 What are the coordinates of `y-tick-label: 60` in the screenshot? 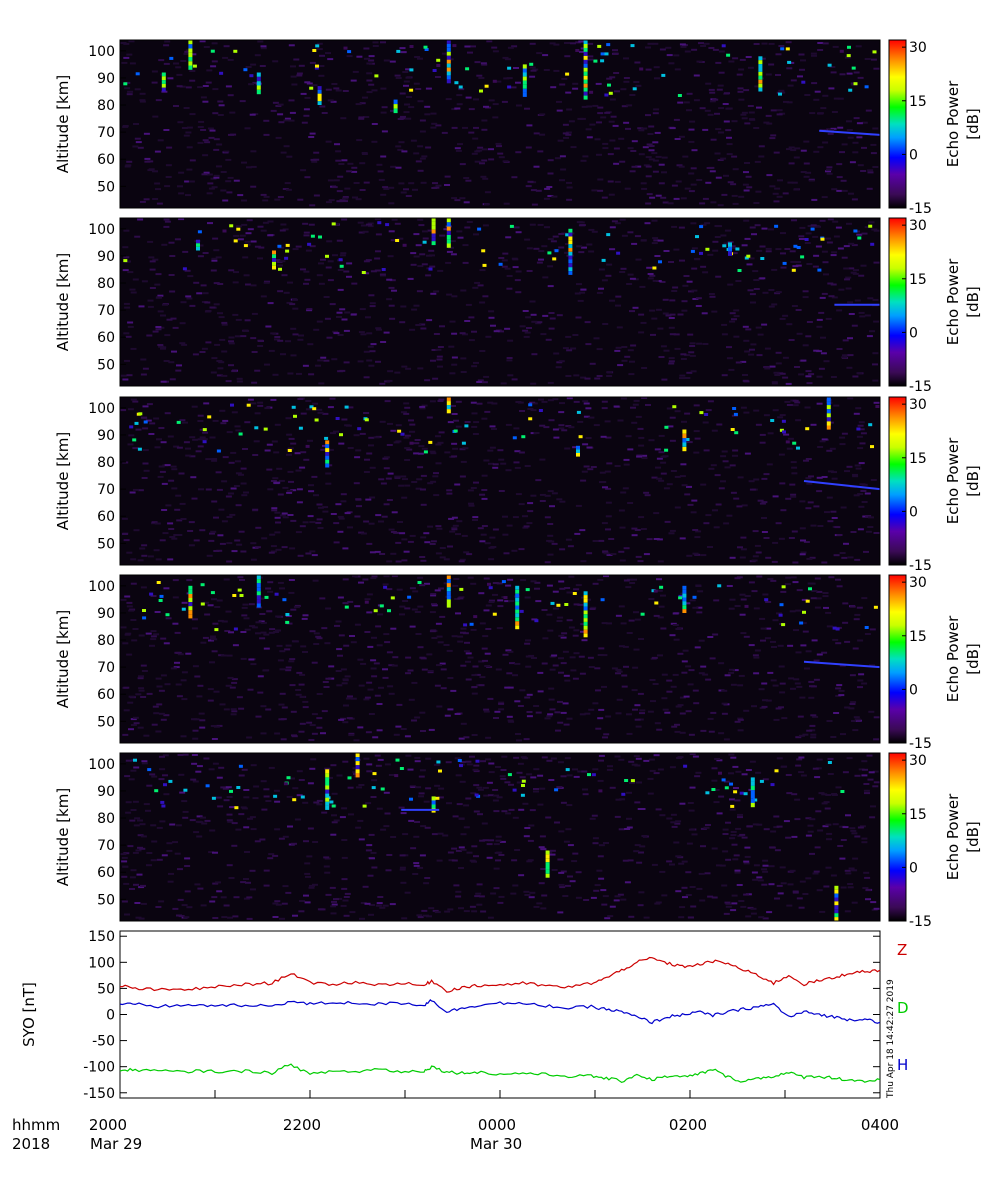 It's located at (106, 160).